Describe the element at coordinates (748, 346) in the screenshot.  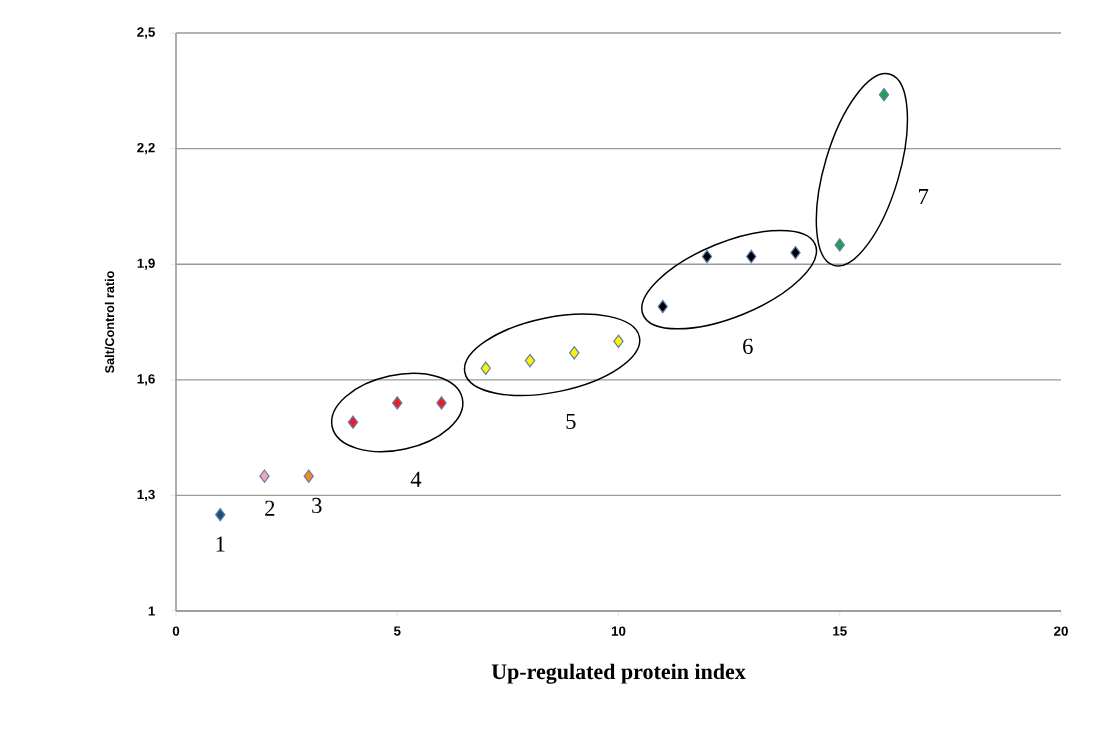
I see `annotation: 6` at that location.